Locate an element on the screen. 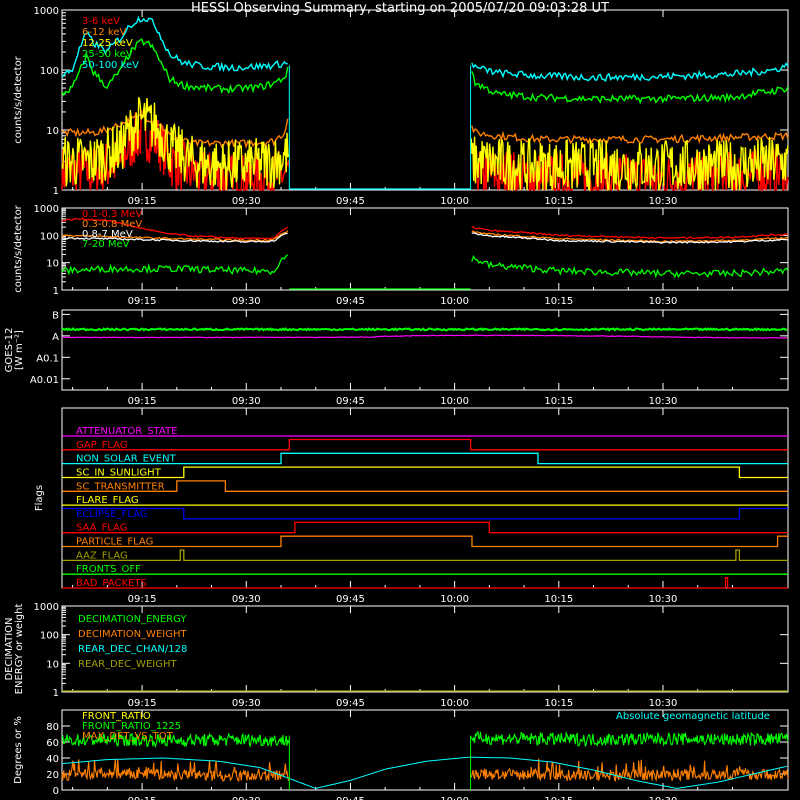  front-ratio-1225-line is located at coordinates (425, 739).